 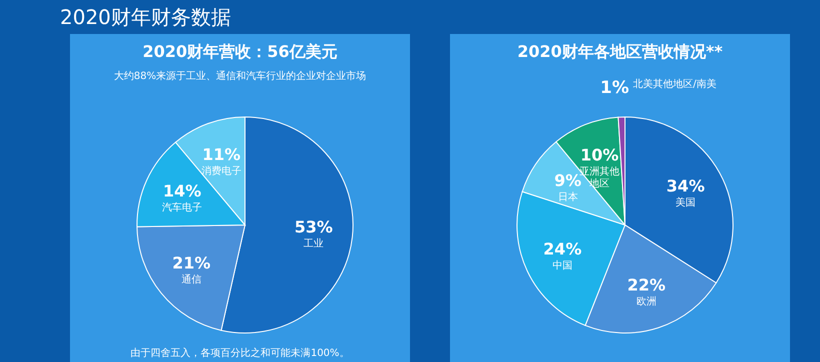 What do you see at coordinates (615, 88) in the screenshot?
I see `data-label: 1%` at bounding box center [615, 88].